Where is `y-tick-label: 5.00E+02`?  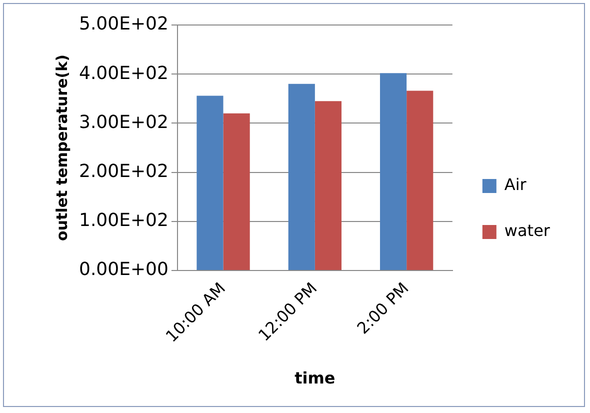 y-tick-label: 5.00E+02 is located at coordinates (123, 24).